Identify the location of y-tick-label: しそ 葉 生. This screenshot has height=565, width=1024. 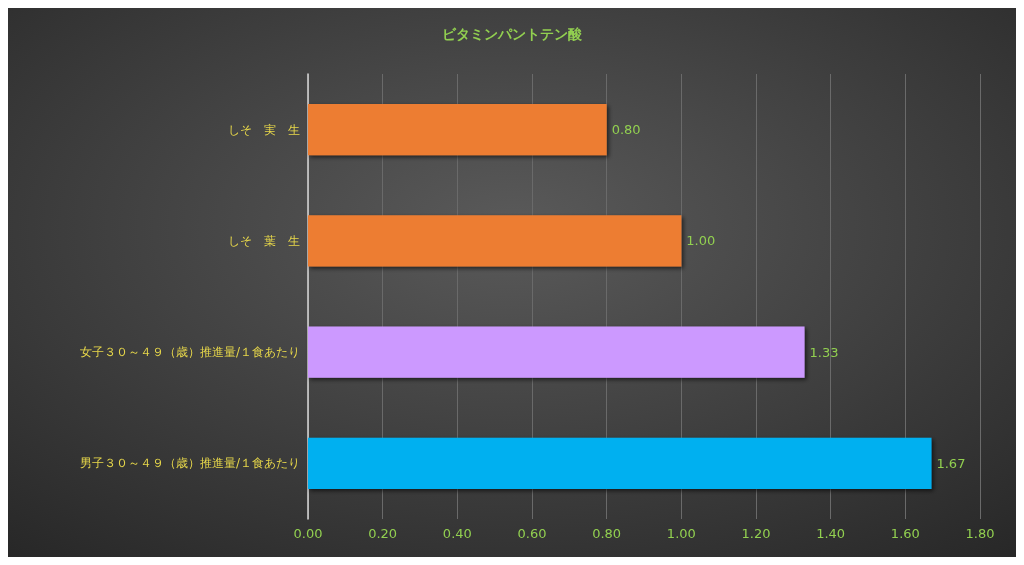
(264, 240).